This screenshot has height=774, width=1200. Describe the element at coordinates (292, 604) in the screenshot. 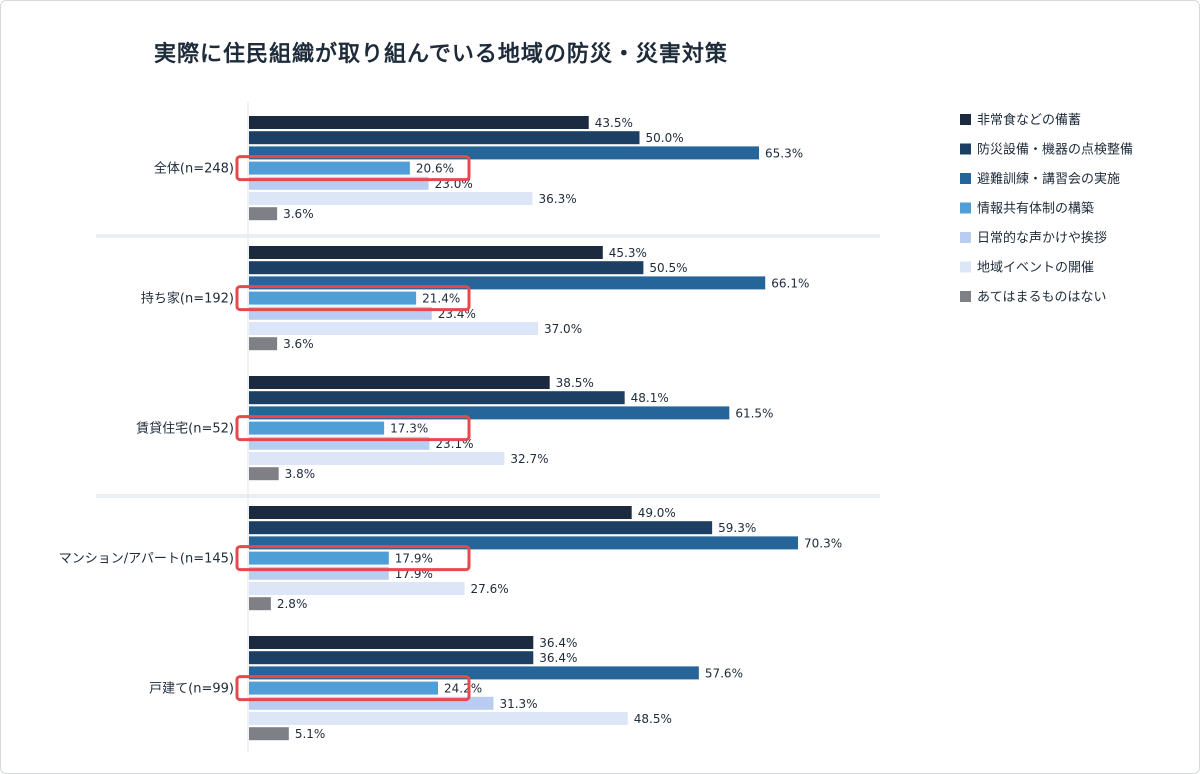

I see `data-label: 2.8%` at that location.